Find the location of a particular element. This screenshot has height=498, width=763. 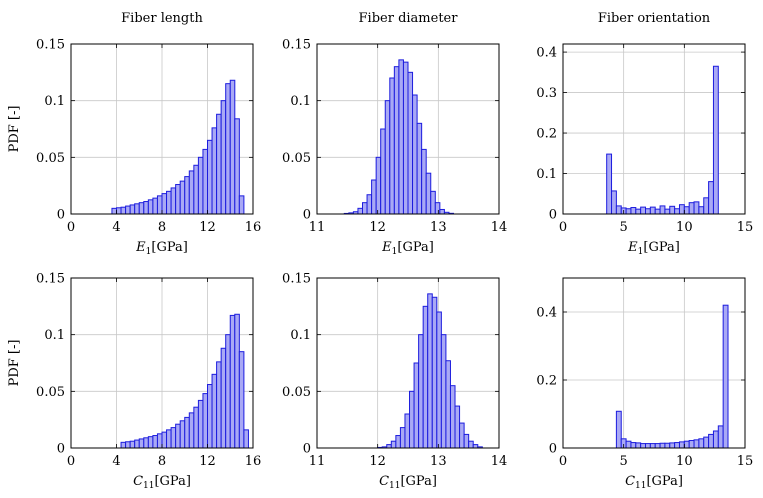

x-tick-label: 13 is located at coordinates (438, 461).